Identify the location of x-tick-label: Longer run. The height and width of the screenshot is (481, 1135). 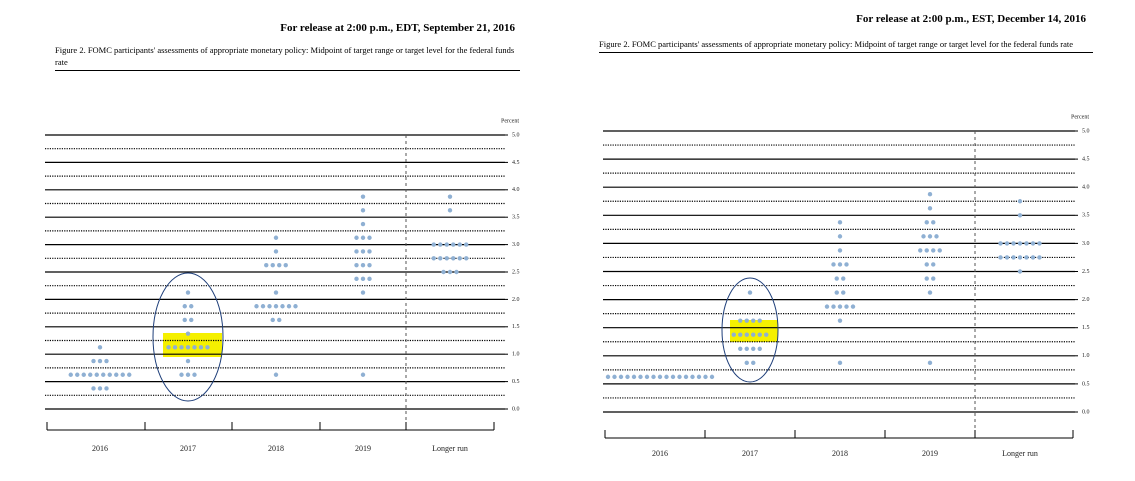
(450, 448).